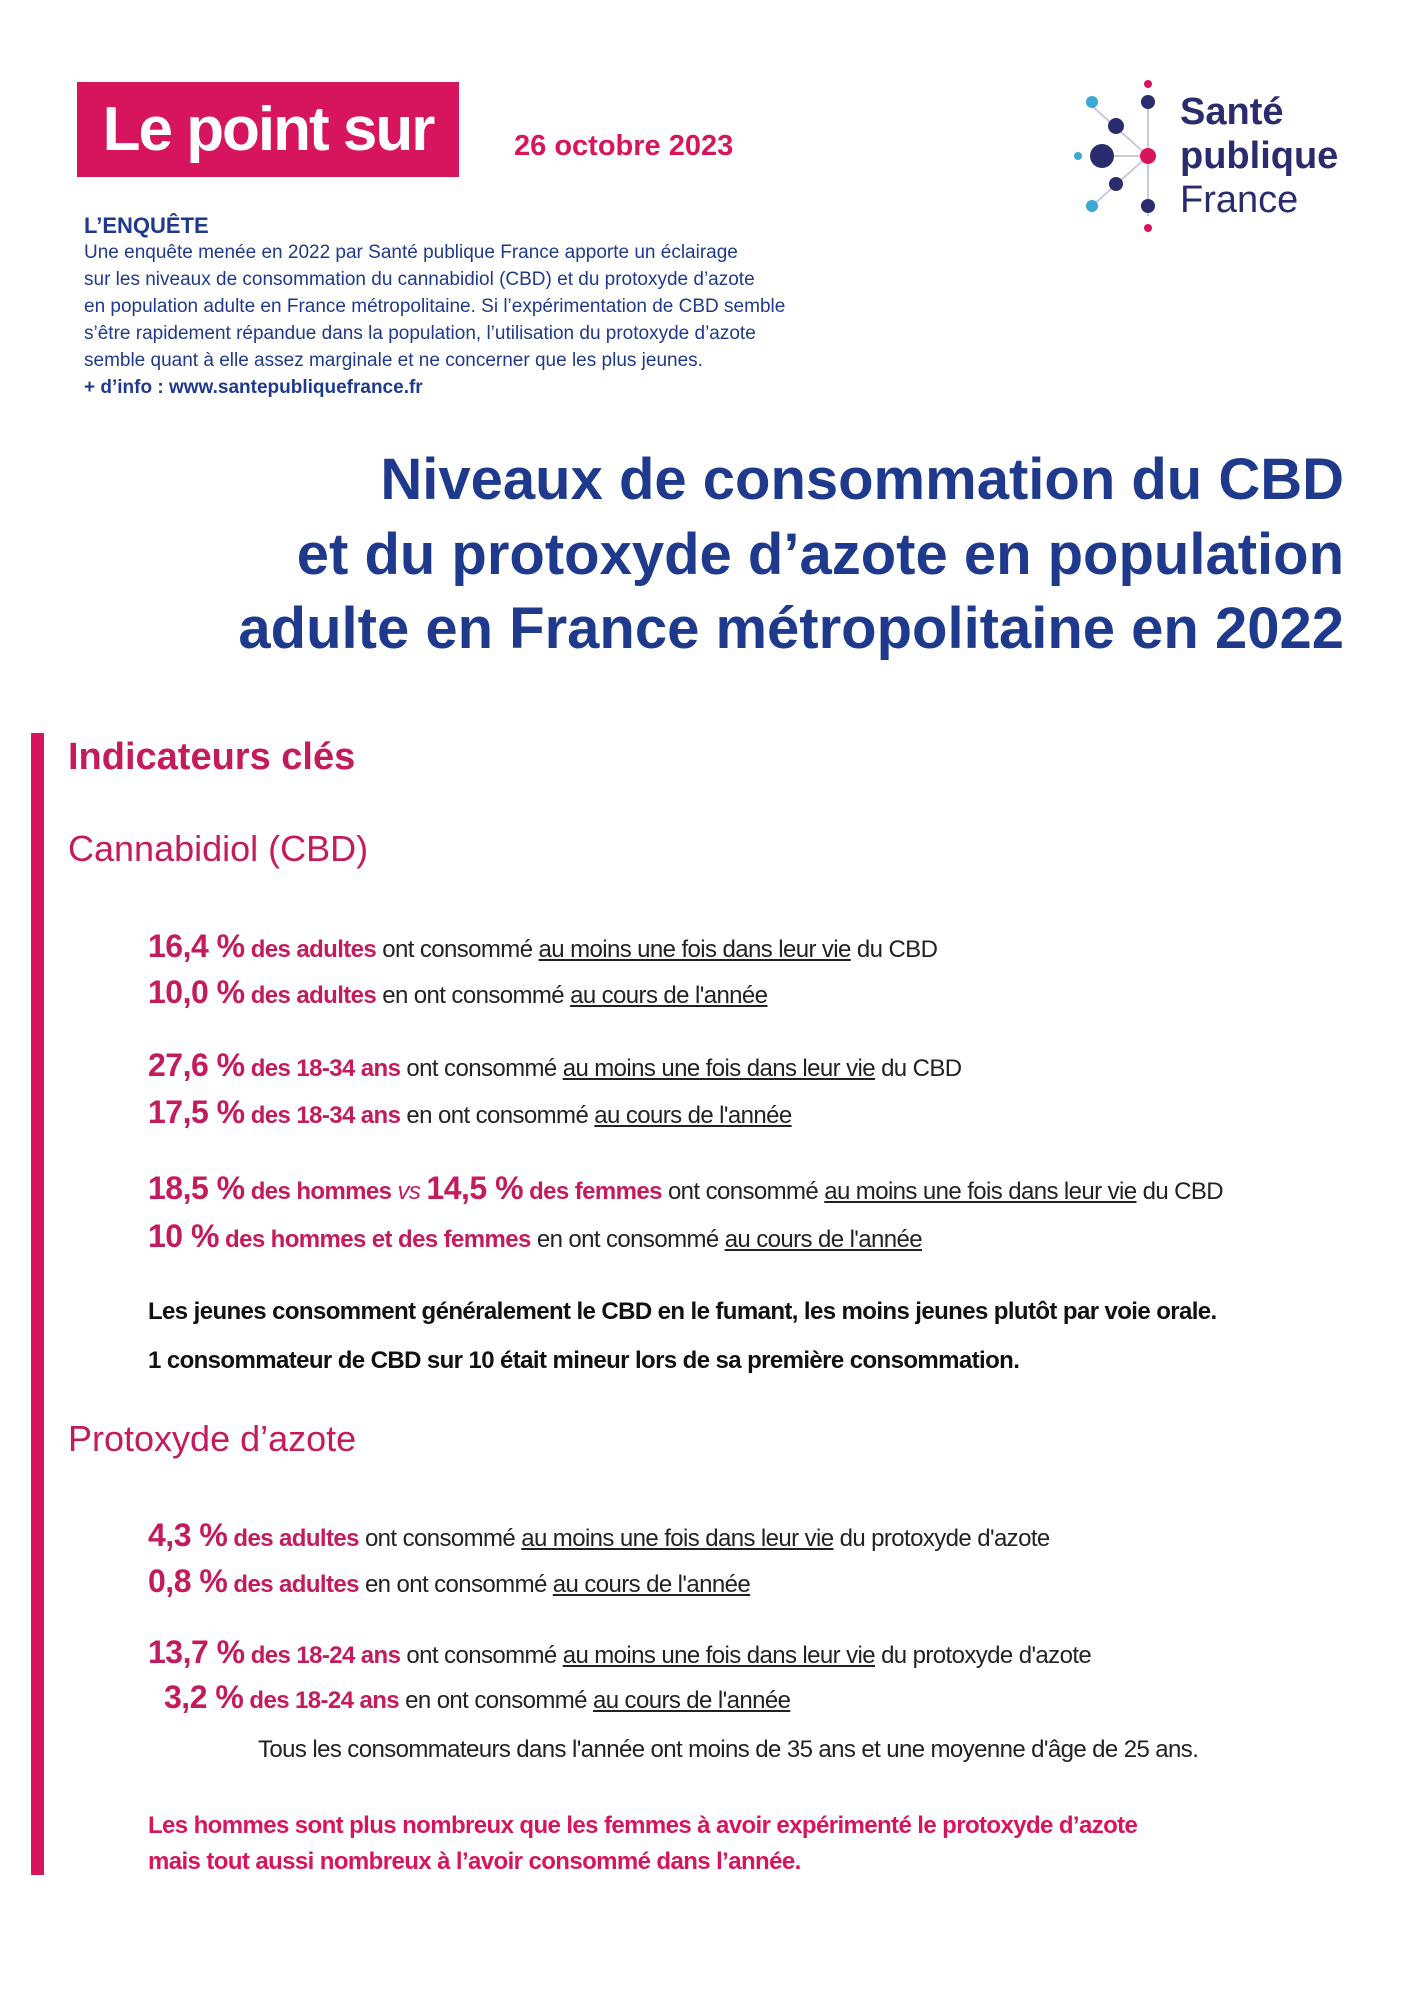 The height and width of the screenshot is (2000, 1416). What do you see at coordinates (378, 1239) in the screenshot?
I see `text-run: des hommes et des femmes` at bounding box center [378, 1239].